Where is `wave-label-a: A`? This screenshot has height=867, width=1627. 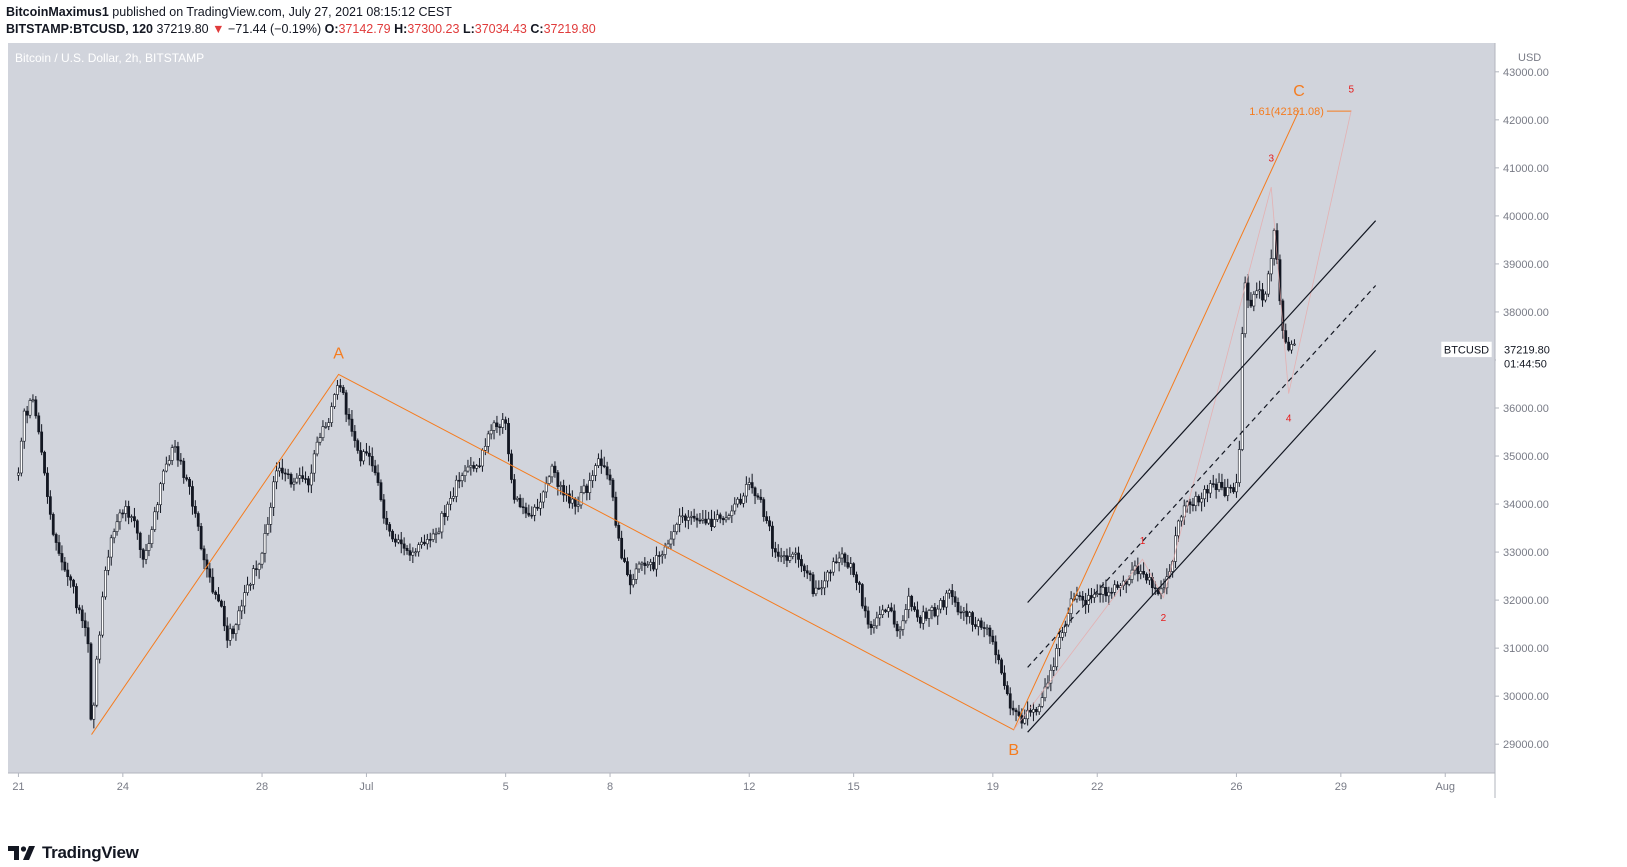 wave-label-a: A is located at coordinates (338, 353).